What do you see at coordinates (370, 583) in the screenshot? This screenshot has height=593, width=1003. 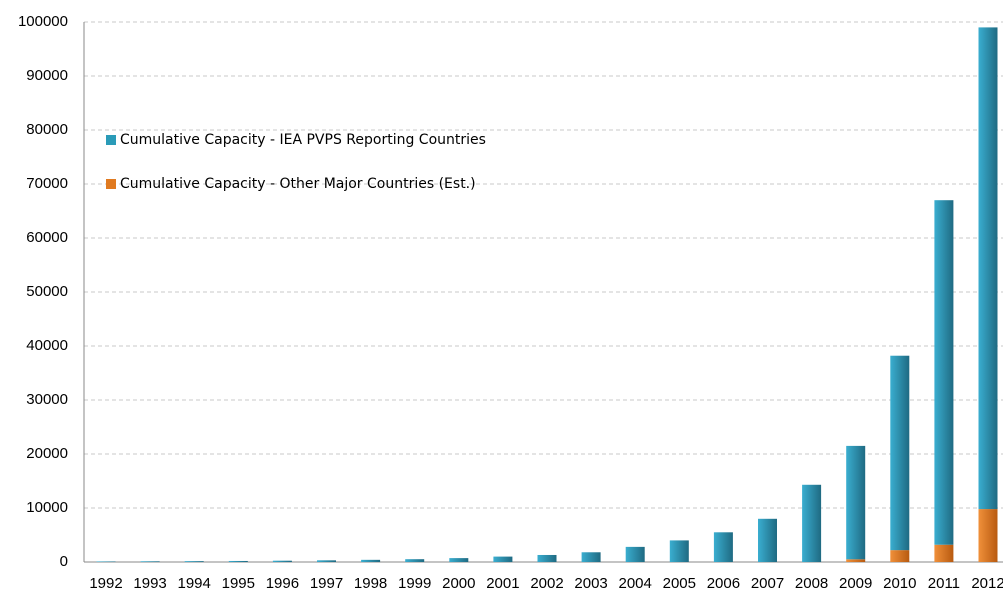 I see `x-tick-label: 1998` at bounding box center [370, 583].